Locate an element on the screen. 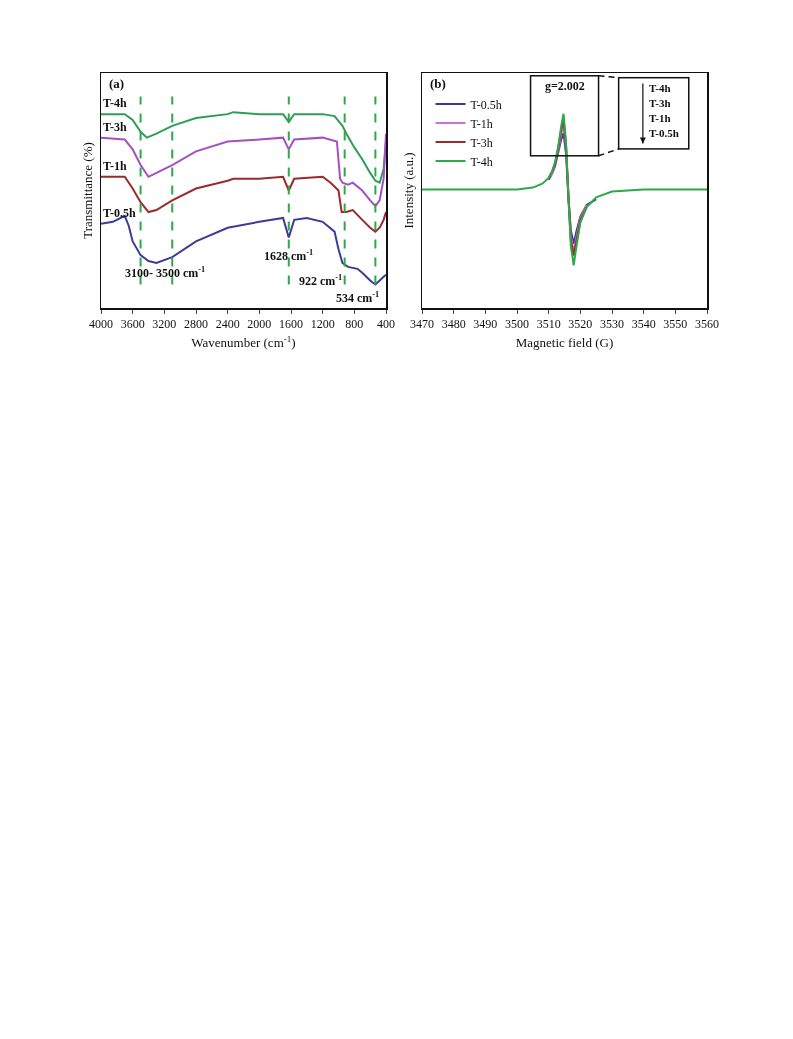 Image resolution: width=793 pixels, height=1039 pixels. legend-label: T-0.5h is located at coordinates (486, 104).